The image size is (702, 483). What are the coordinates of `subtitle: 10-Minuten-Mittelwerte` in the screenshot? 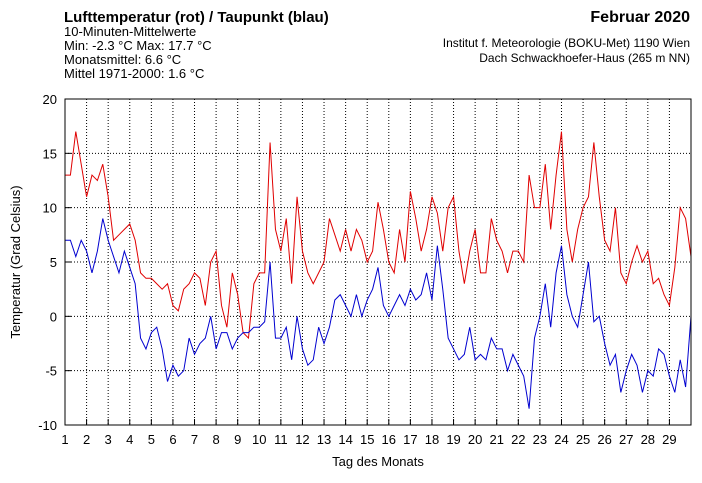 It's located at (130, 31).